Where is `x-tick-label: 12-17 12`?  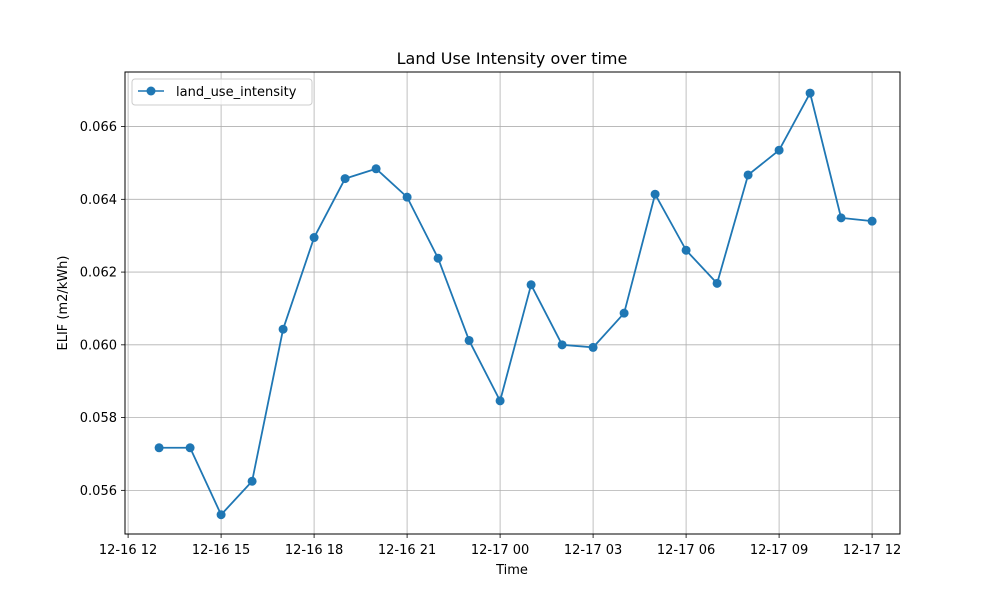
x-tick-label: 12-17 12 is located at coordinates (872, 550).